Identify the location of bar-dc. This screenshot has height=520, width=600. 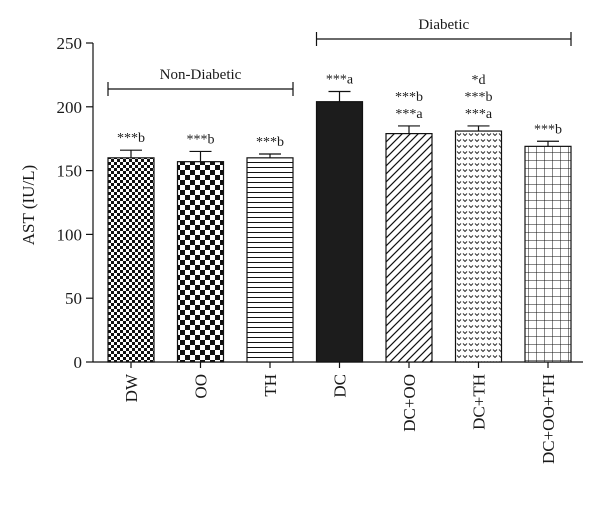
(339, 232).